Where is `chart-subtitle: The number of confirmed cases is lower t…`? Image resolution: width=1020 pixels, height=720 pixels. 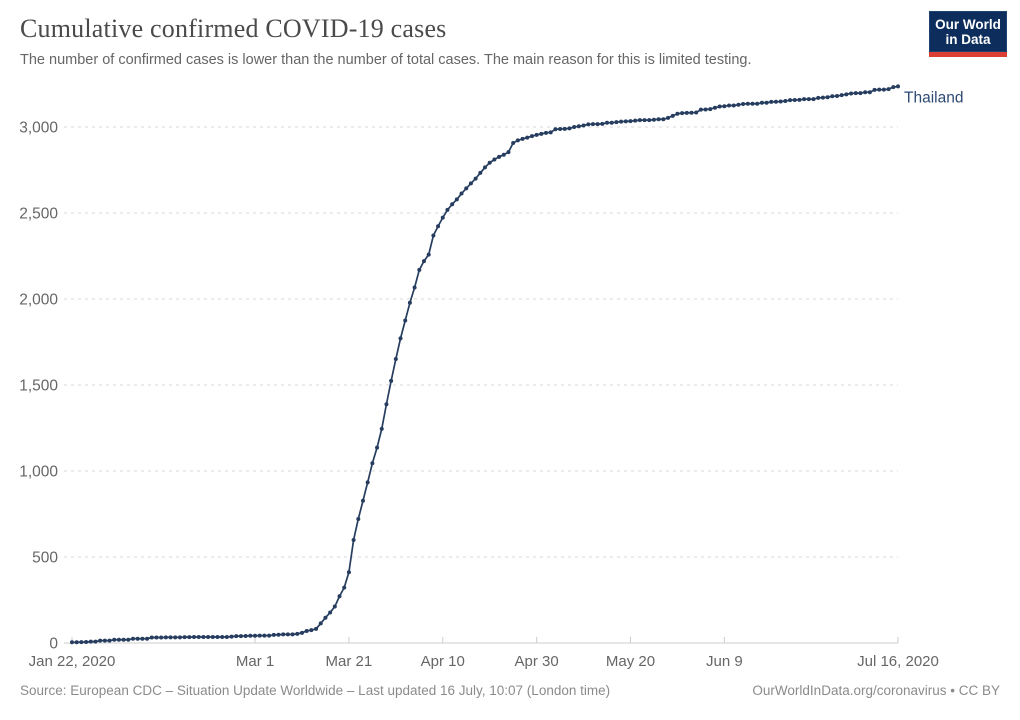 chart-subtitle: The number of confirmed cases is lower t… is located at coordinates (386, 60).